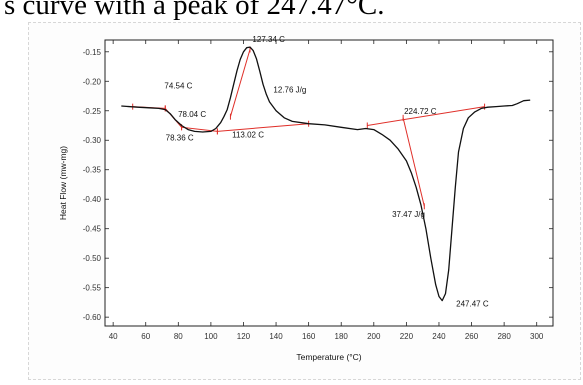 This screenshot has width=583, height=385. Describe the element at coordinates (211, 336) in the screenshot. I see `x-tick-label: 100` at that location.